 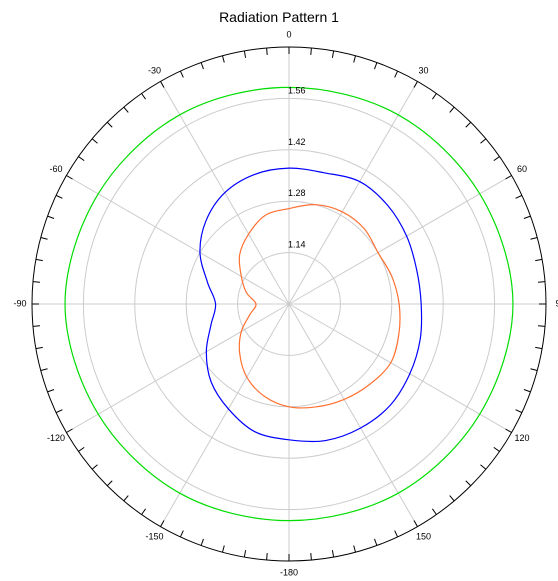 What do you see at coordinates (279, 17) in the screenshot?
I see `chart-title: Radiation Pattern 1` at bounding box center [279, 17].